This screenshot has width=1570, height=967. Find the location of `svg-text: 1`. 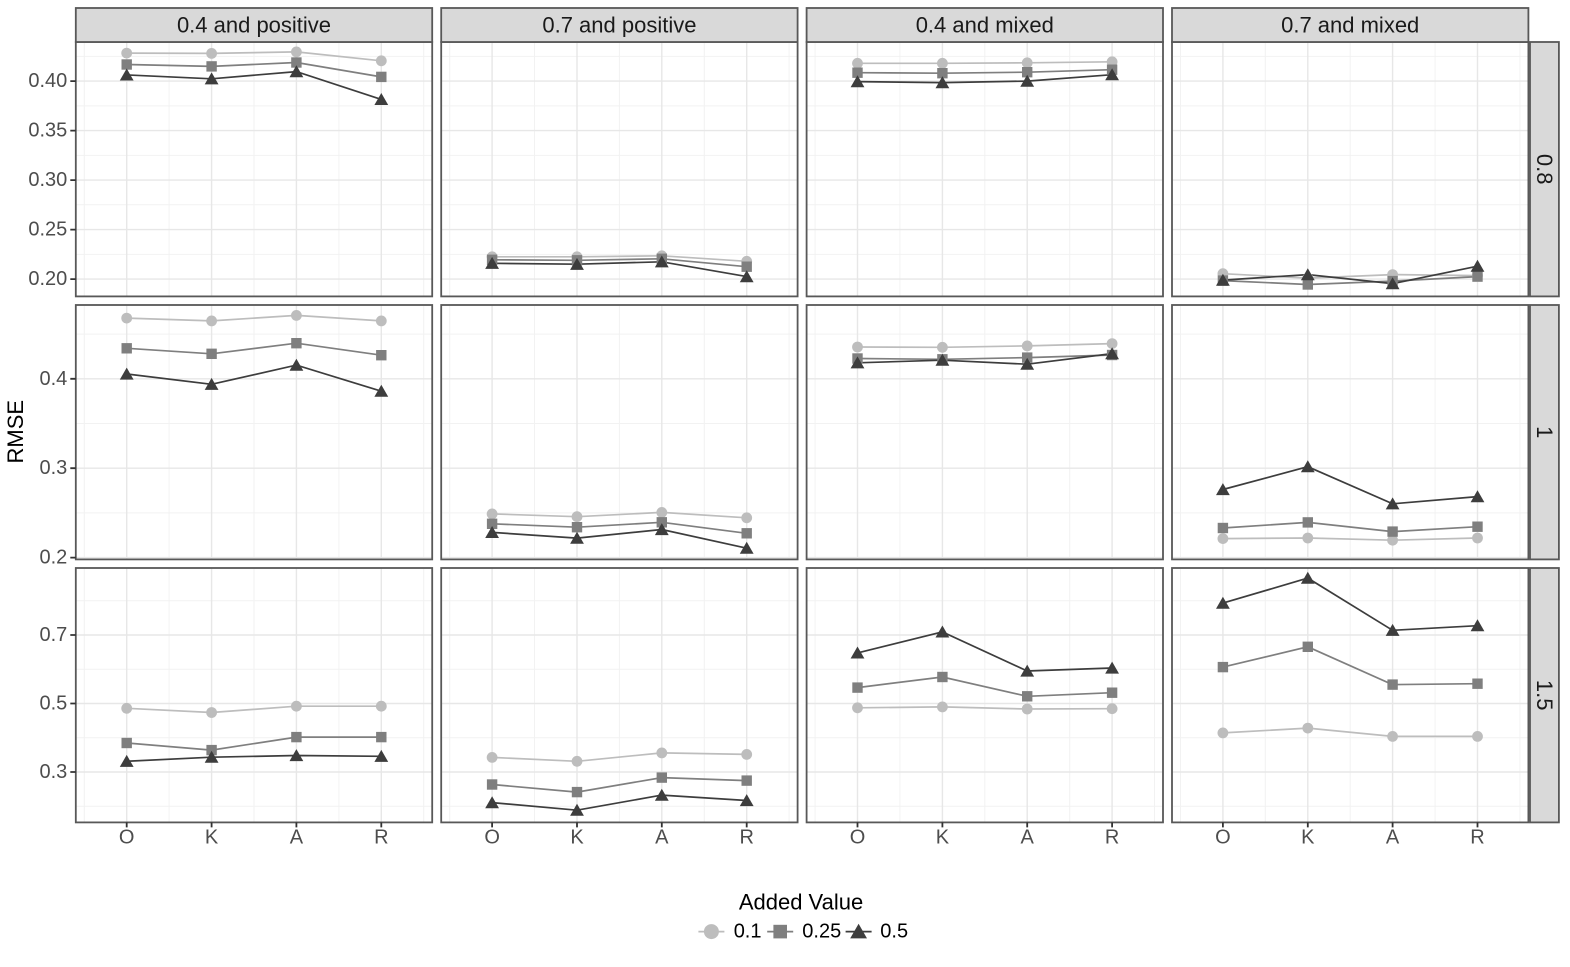

svg-text: 1 is located at coordinates (1544, 432).